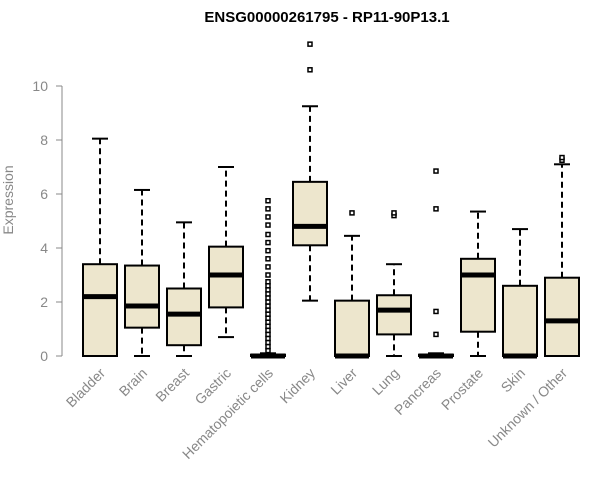  Describe the element at coordinates (385, 381) in the screenshot. I see `x-tick-label: Lung` at that location.